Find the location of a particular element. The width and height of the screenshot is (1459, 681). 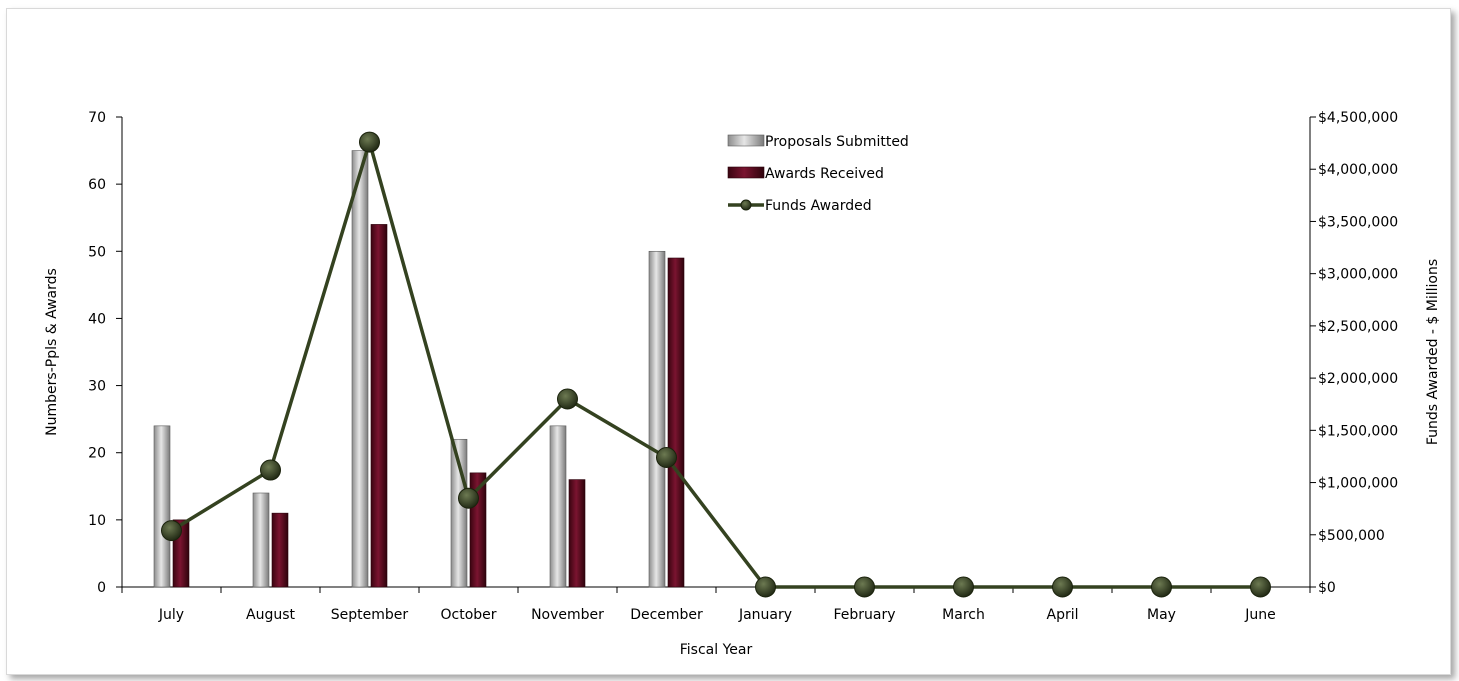

x-tick-label-june: June is located at coordinates (1260, 615).